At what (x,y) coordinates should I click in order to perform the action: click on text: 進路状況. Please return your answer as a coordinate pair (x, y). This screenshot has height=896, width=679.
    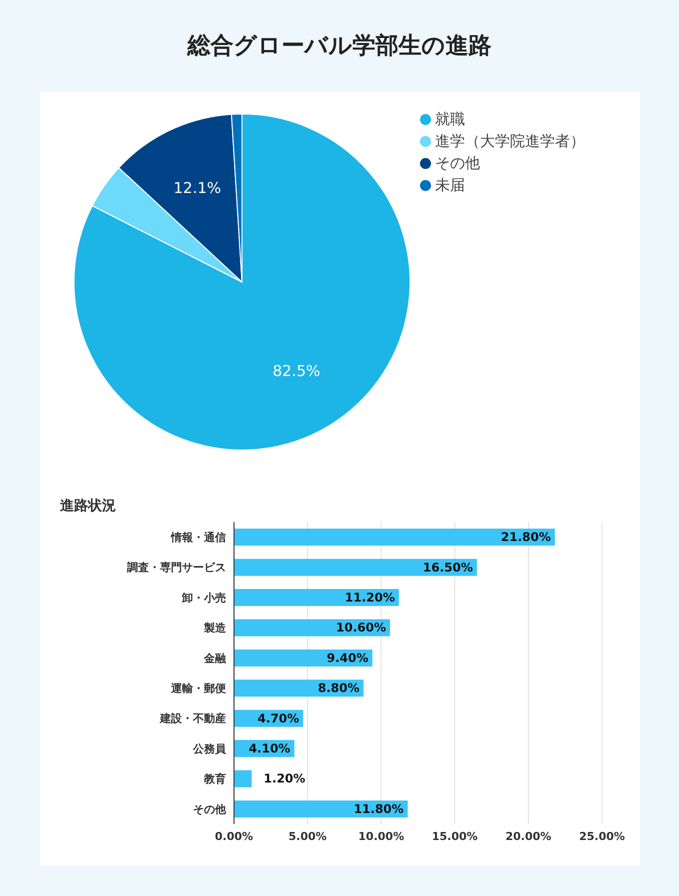
    Looking at the image, I should click on (87, 506).